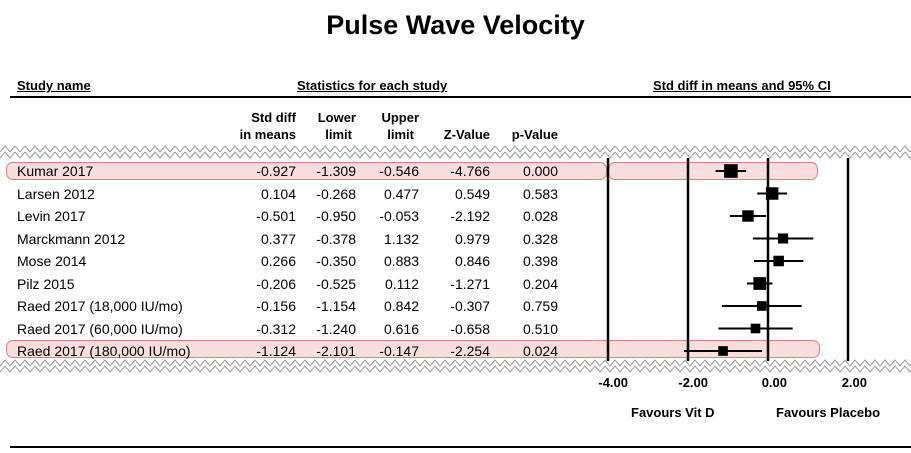 Image resolution: width=911 pixels, height=453 pixels. What do you see at coordinates (460, 447) in the screenshot?
I see `bottom-rule` at bounding box center [460, 447].